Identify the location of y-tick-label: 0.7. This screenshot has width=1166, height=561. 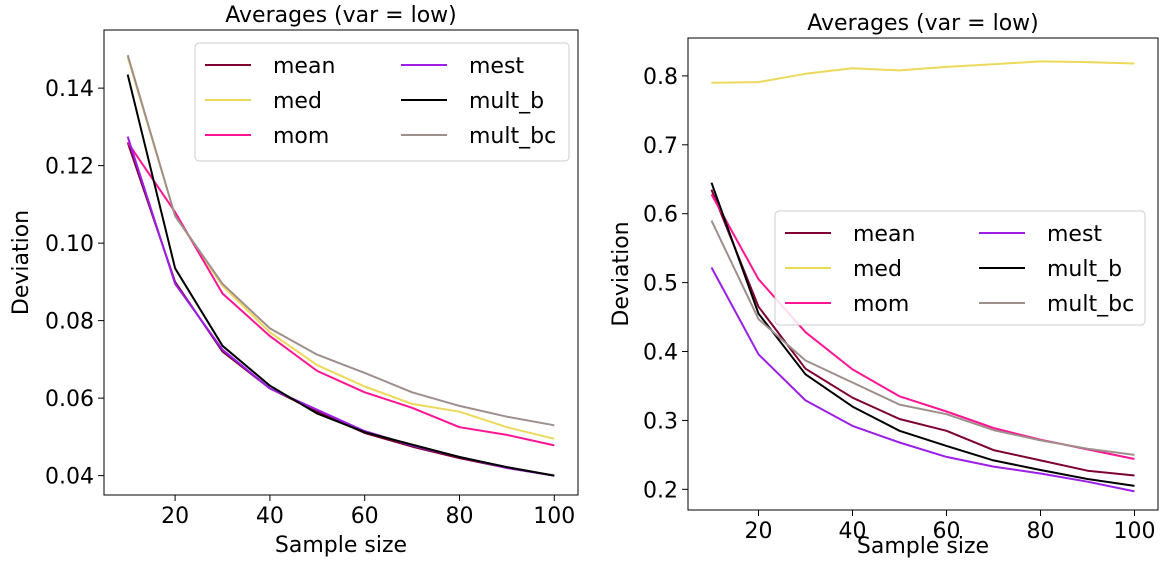
(660, 146).